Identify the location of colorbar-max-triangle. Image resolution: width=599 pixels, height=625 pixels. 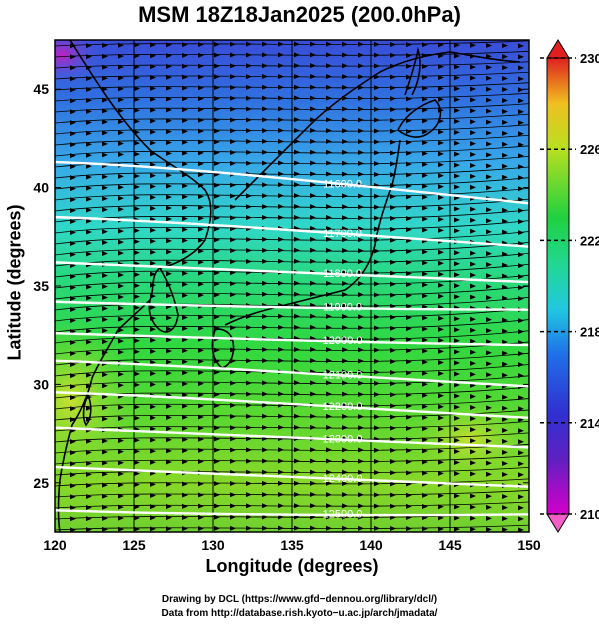
(558, 49).